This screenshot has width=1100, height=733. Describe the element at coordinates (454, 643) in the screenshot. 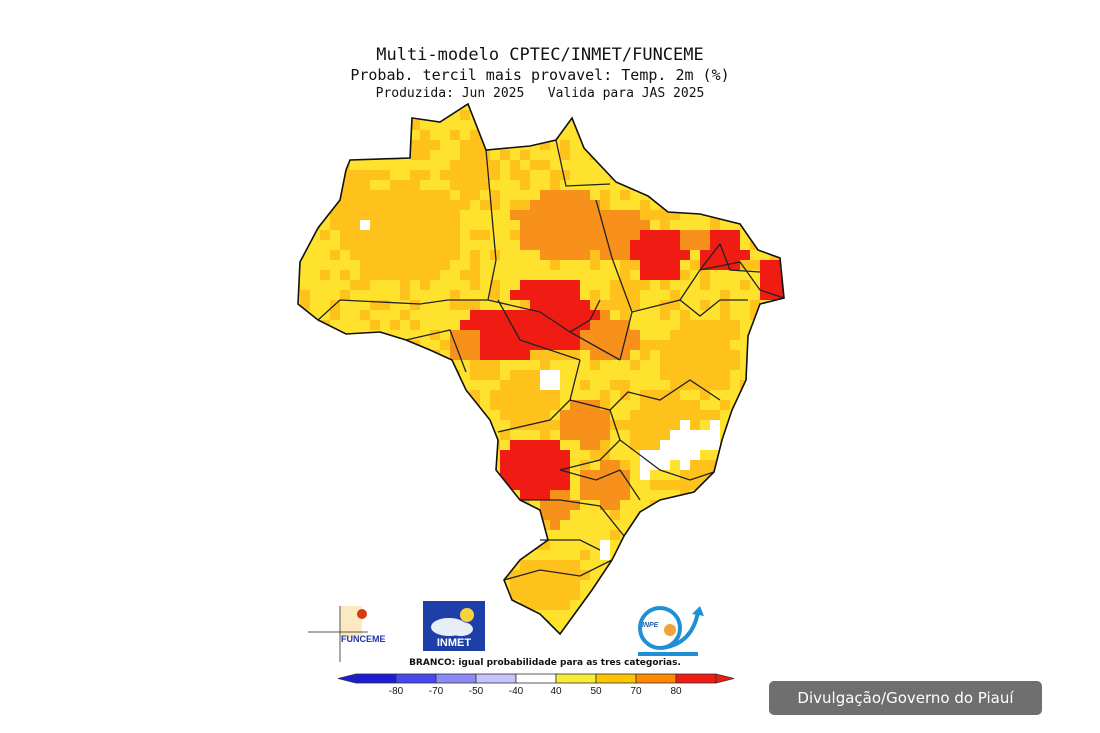

I see `inmet-label: INMET` at that location.